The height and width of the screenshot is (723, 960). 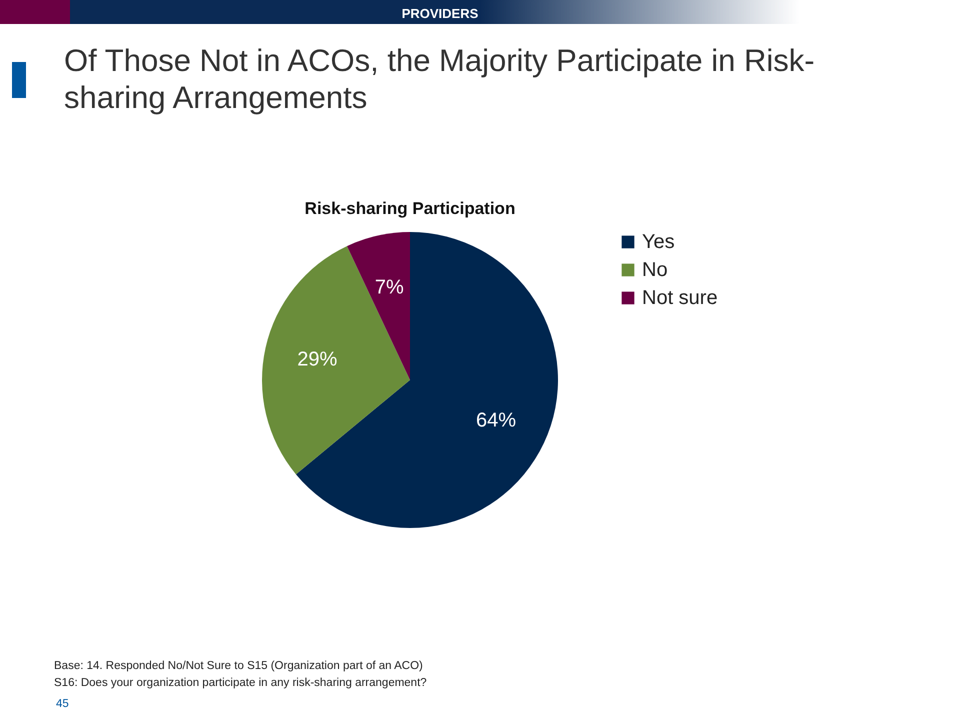 I want to click on text: PROVIDERS, so click(x=440, y=13).